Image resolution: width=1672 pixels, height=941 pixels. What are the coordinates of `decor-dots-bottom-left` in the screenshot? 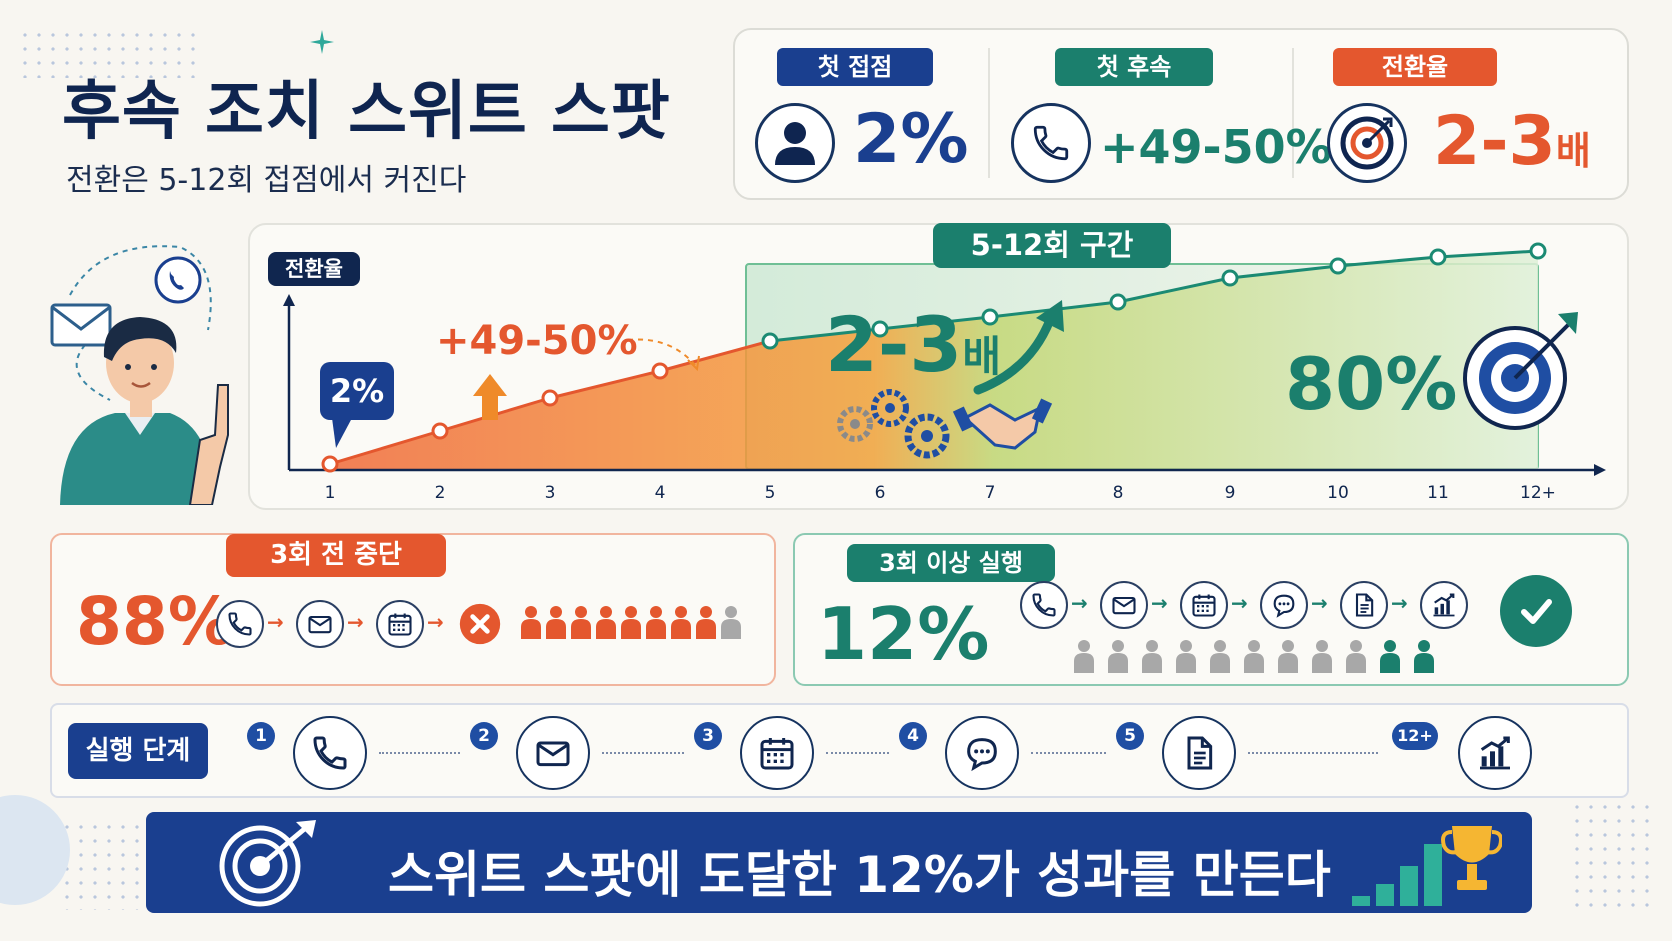 It's located at (110, 865).